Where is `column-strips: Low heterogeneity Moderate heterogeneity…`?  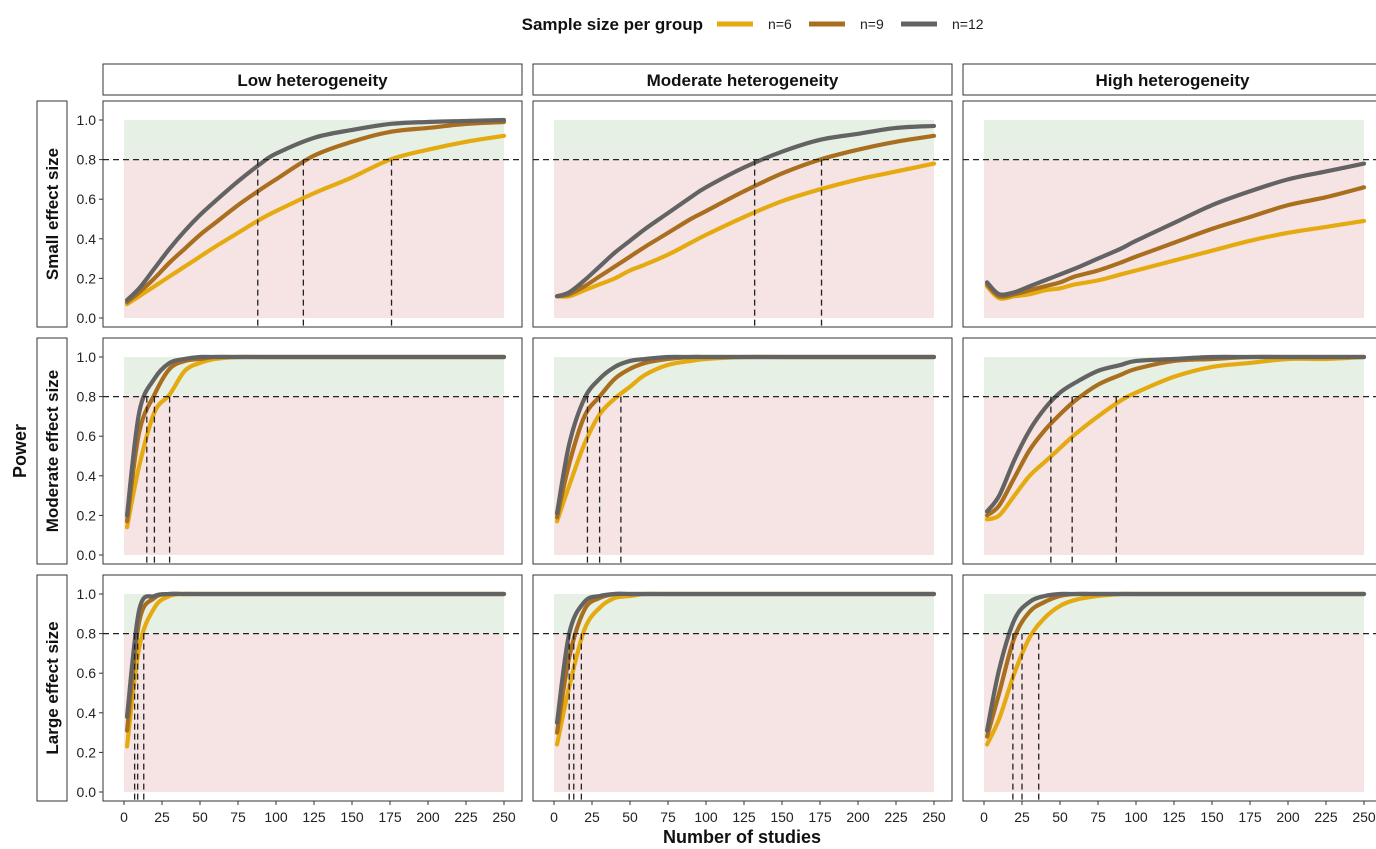 column-strips: Low heterogeneity Moderate heterogeneity… is located at coordinates (739, 79).